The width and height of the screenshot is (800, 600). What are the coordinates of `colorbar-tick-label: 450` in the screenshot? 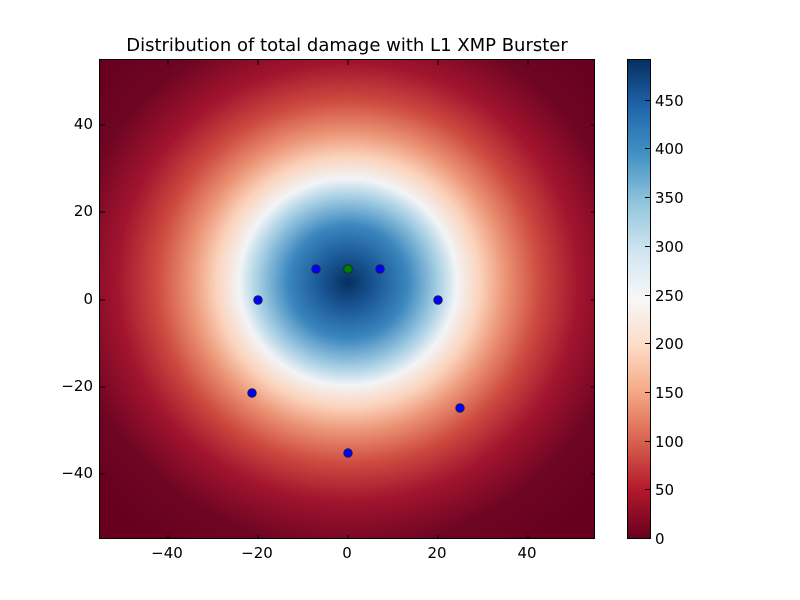 It's located at (669, 101).